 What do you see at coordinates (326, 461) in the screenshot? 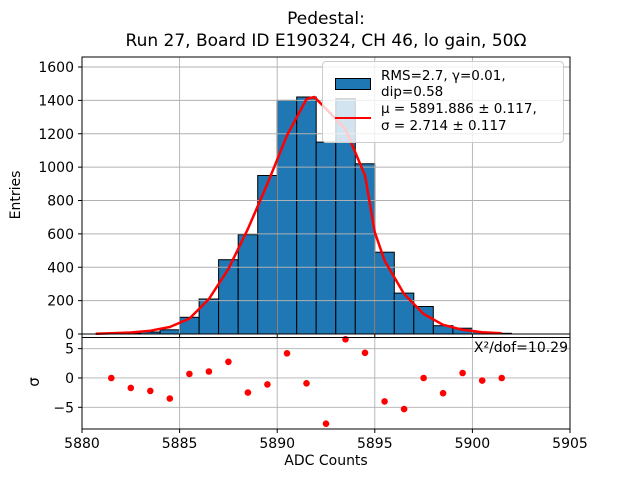
I see `x-axis-label: ADC Counts` at bounding box center [326, 461].